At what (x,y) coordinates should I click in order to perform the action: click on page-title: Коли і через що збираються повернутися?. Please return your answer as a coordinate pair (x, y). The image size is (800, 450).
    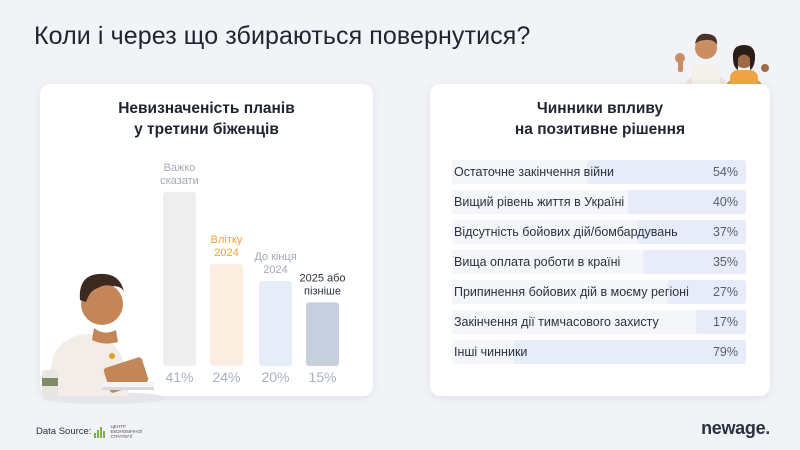
    Looking at the image, I should click on (282, 36).